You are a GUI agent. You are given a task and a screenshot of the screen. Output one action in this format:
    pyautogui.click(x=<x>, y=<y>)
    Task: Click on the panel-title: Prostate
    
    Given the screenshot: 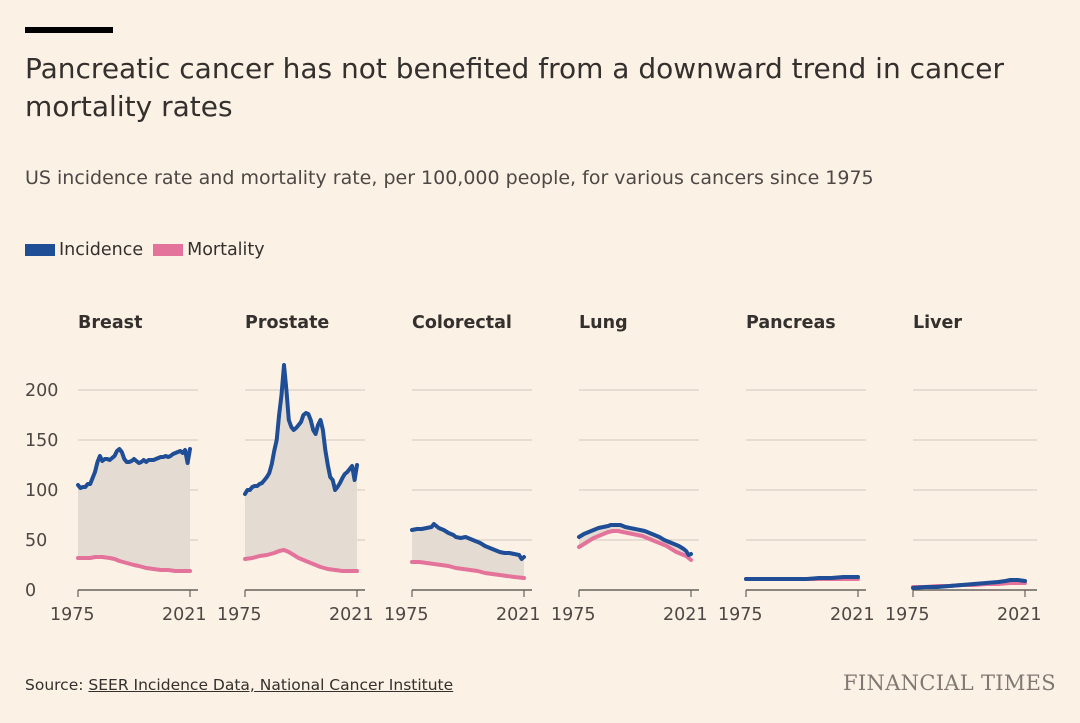 What is the action you would take?
    pyautogui.click(x=287, y=323)
    